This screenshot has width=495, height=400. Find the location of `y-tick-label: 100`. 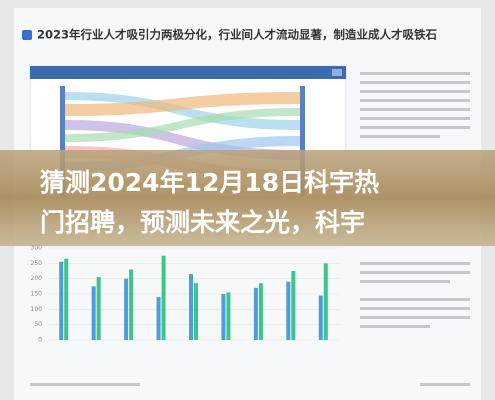

y-tick-label: 100 is located at coordinates (37, 309).